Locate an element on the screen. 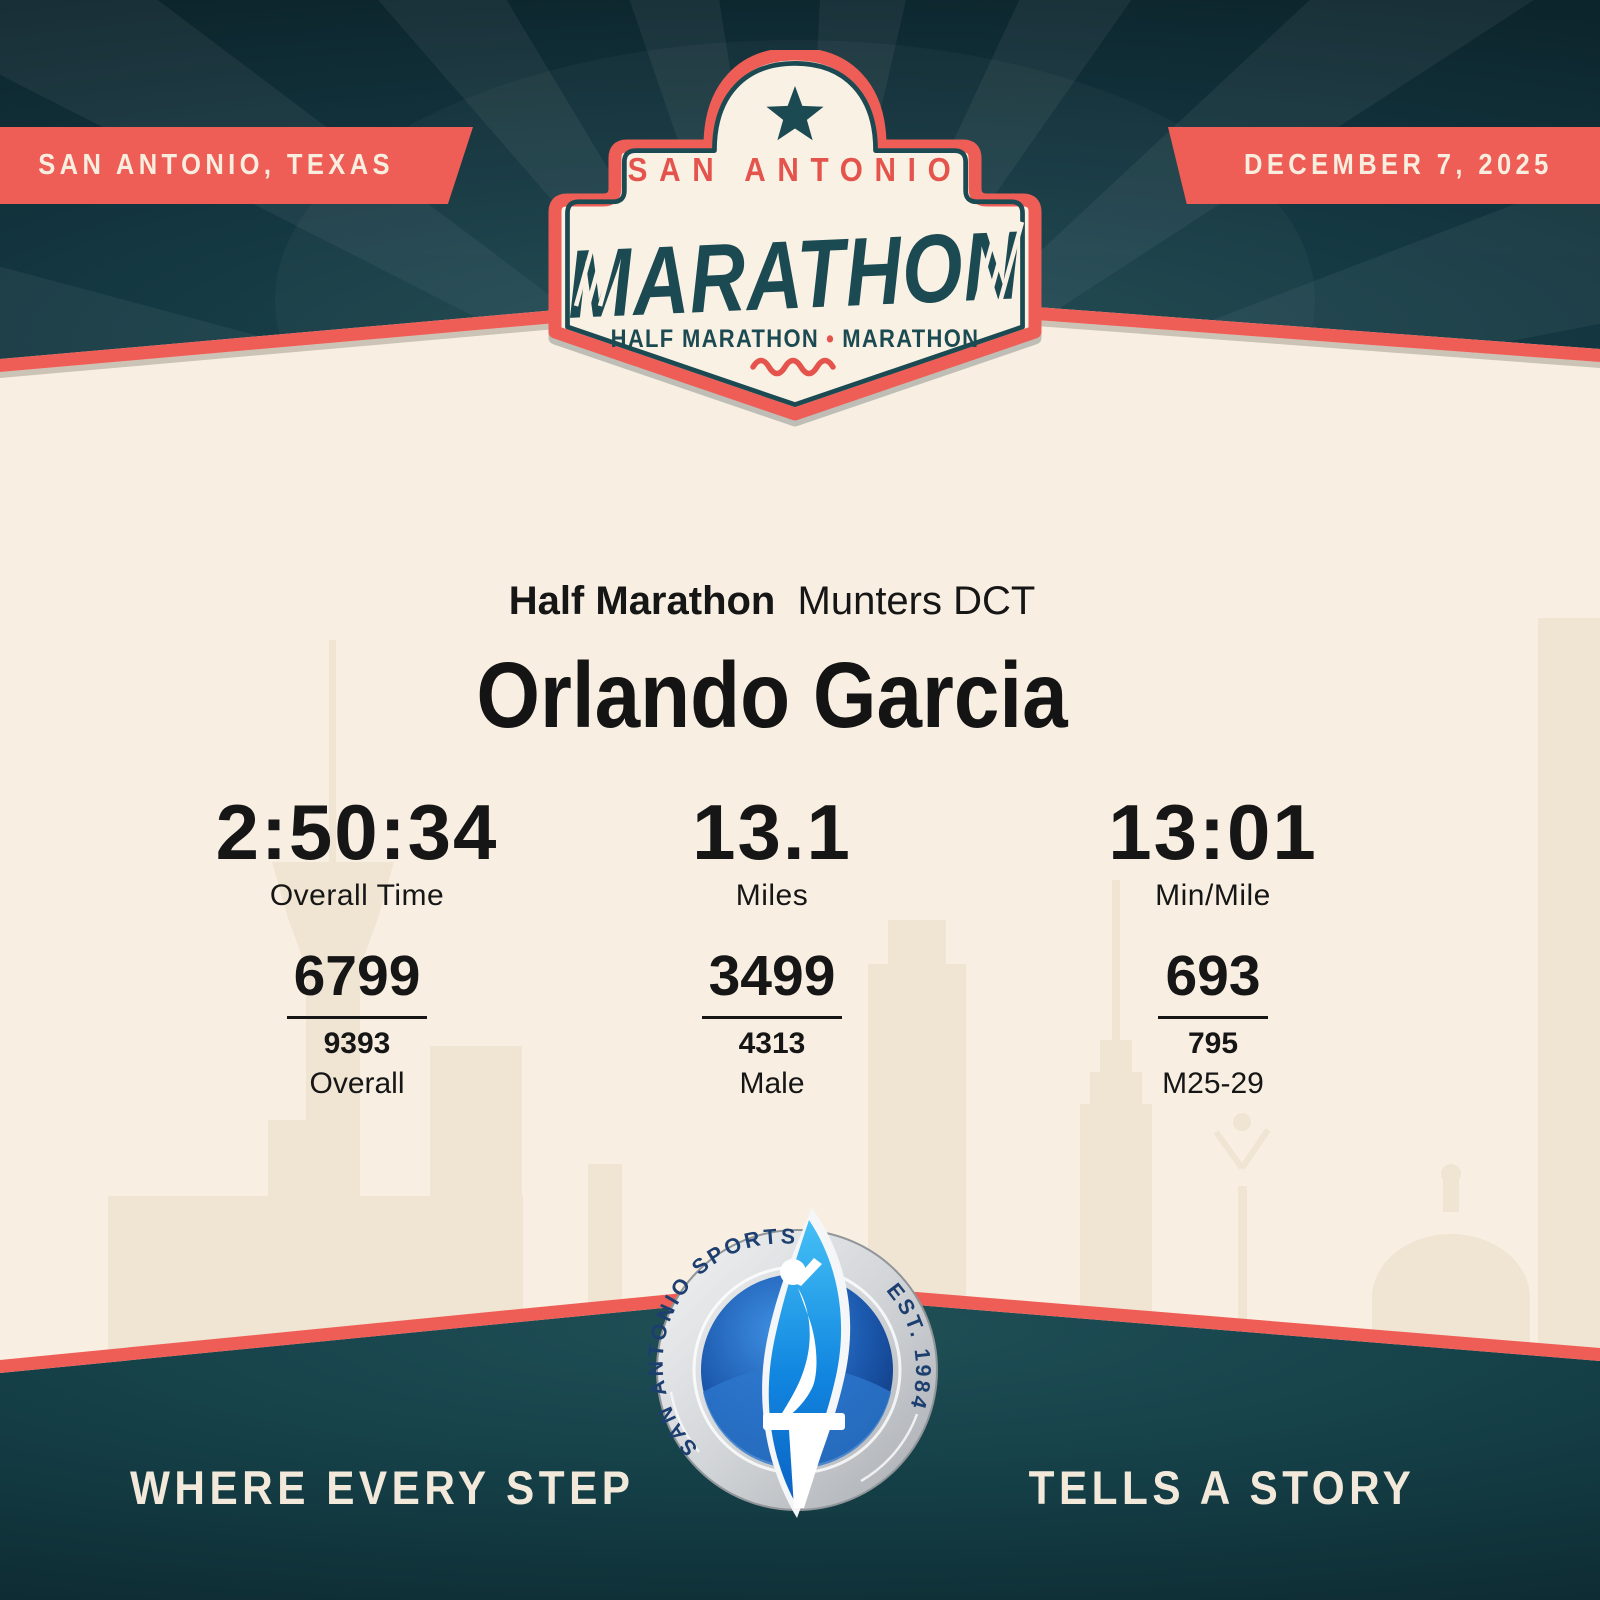 This screenshot has width=1600, height=1600. logo-runner-figure is located at coordinates (804, 1383).